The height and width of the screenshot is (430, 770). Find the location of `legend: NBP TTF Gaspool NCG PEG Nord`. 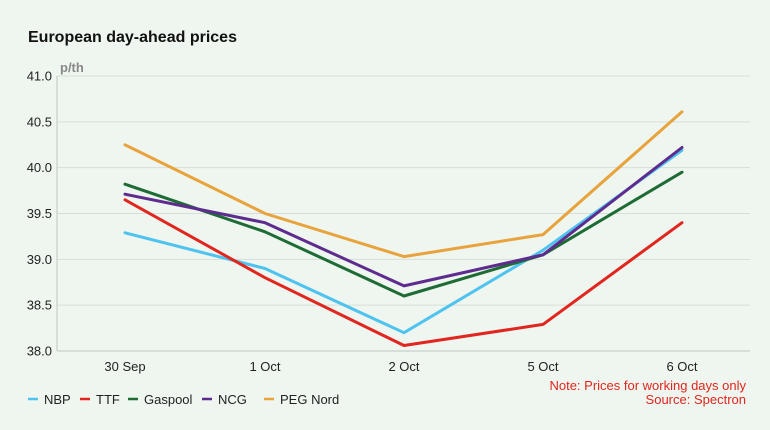

legend: NBP TTF Gaspool NCG PEG Nord is located at coordinates (183, 399).